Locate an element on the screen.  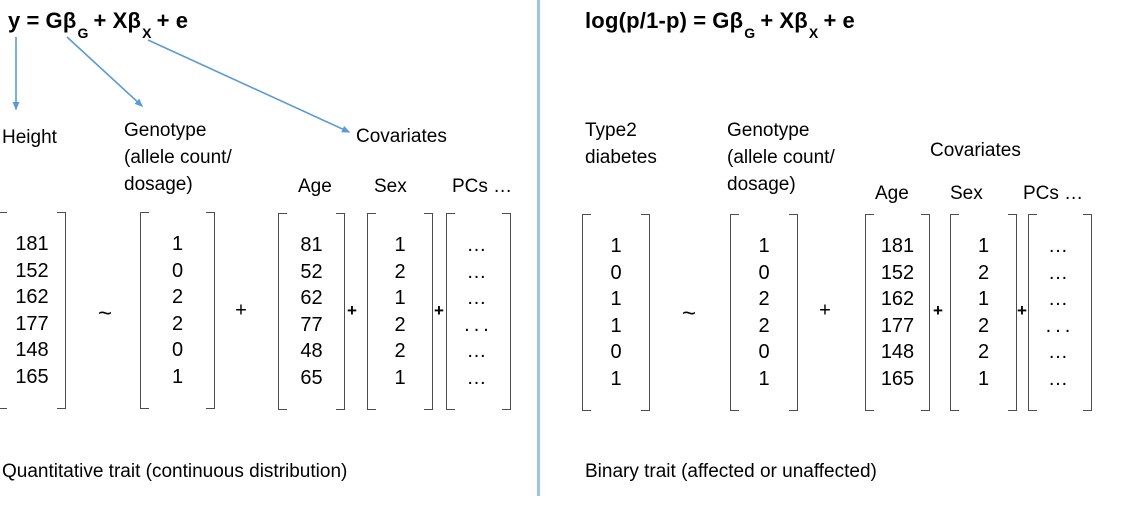
left-outcome-label: Height is located at coordinates (29, 137).